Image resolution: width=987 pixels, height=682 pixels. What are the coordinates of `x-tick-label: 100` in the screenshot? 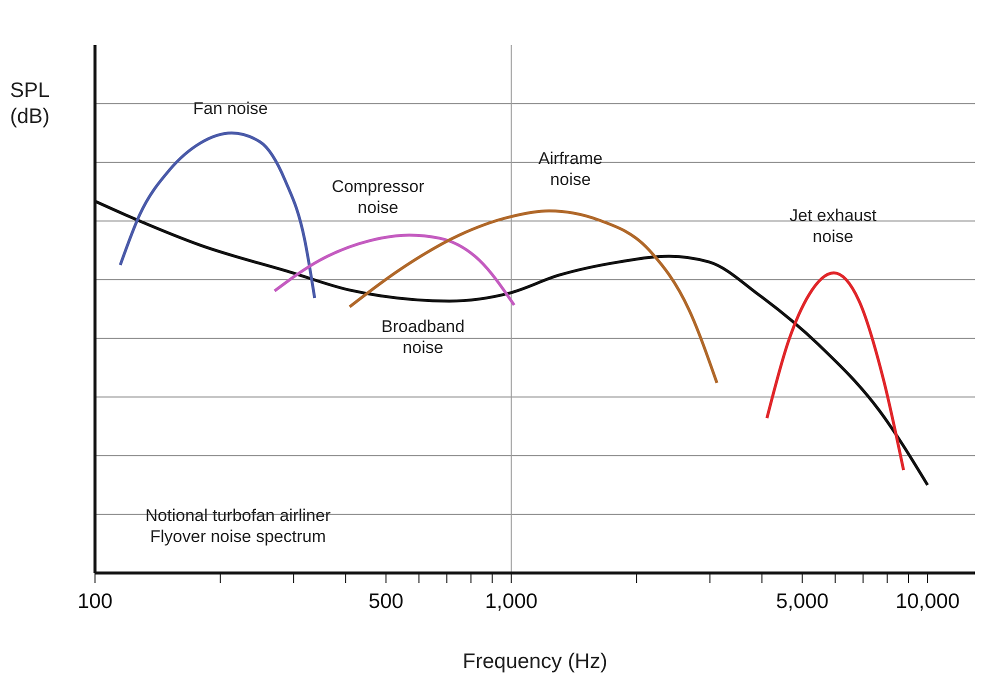 It's located at (95, 601).